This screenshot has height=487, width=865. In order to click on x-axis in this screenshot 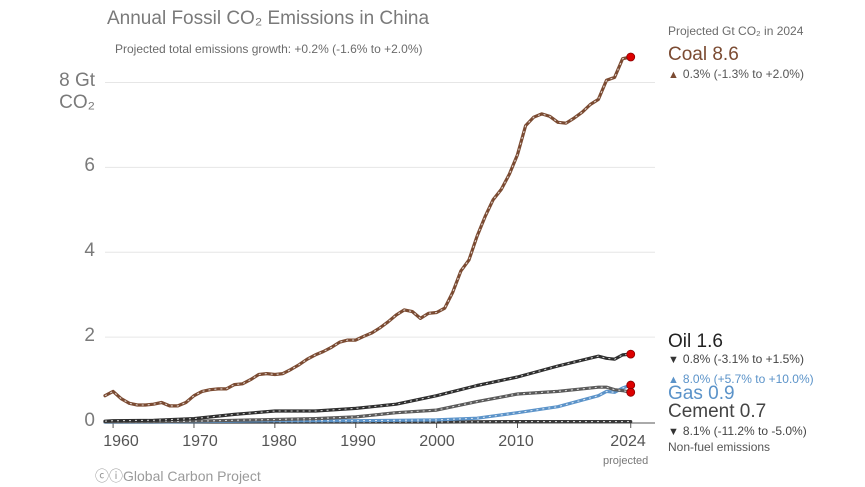, I will do `click(380, 425)`.